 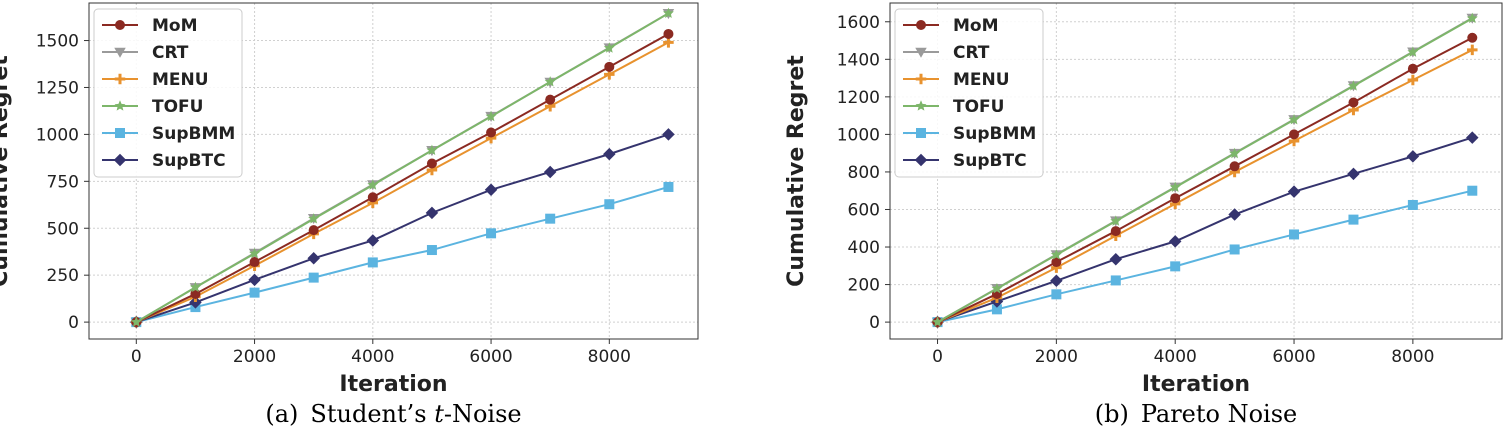 I want to click on y-axis-label: Cumulative Regret, so click(x=796, y=171).